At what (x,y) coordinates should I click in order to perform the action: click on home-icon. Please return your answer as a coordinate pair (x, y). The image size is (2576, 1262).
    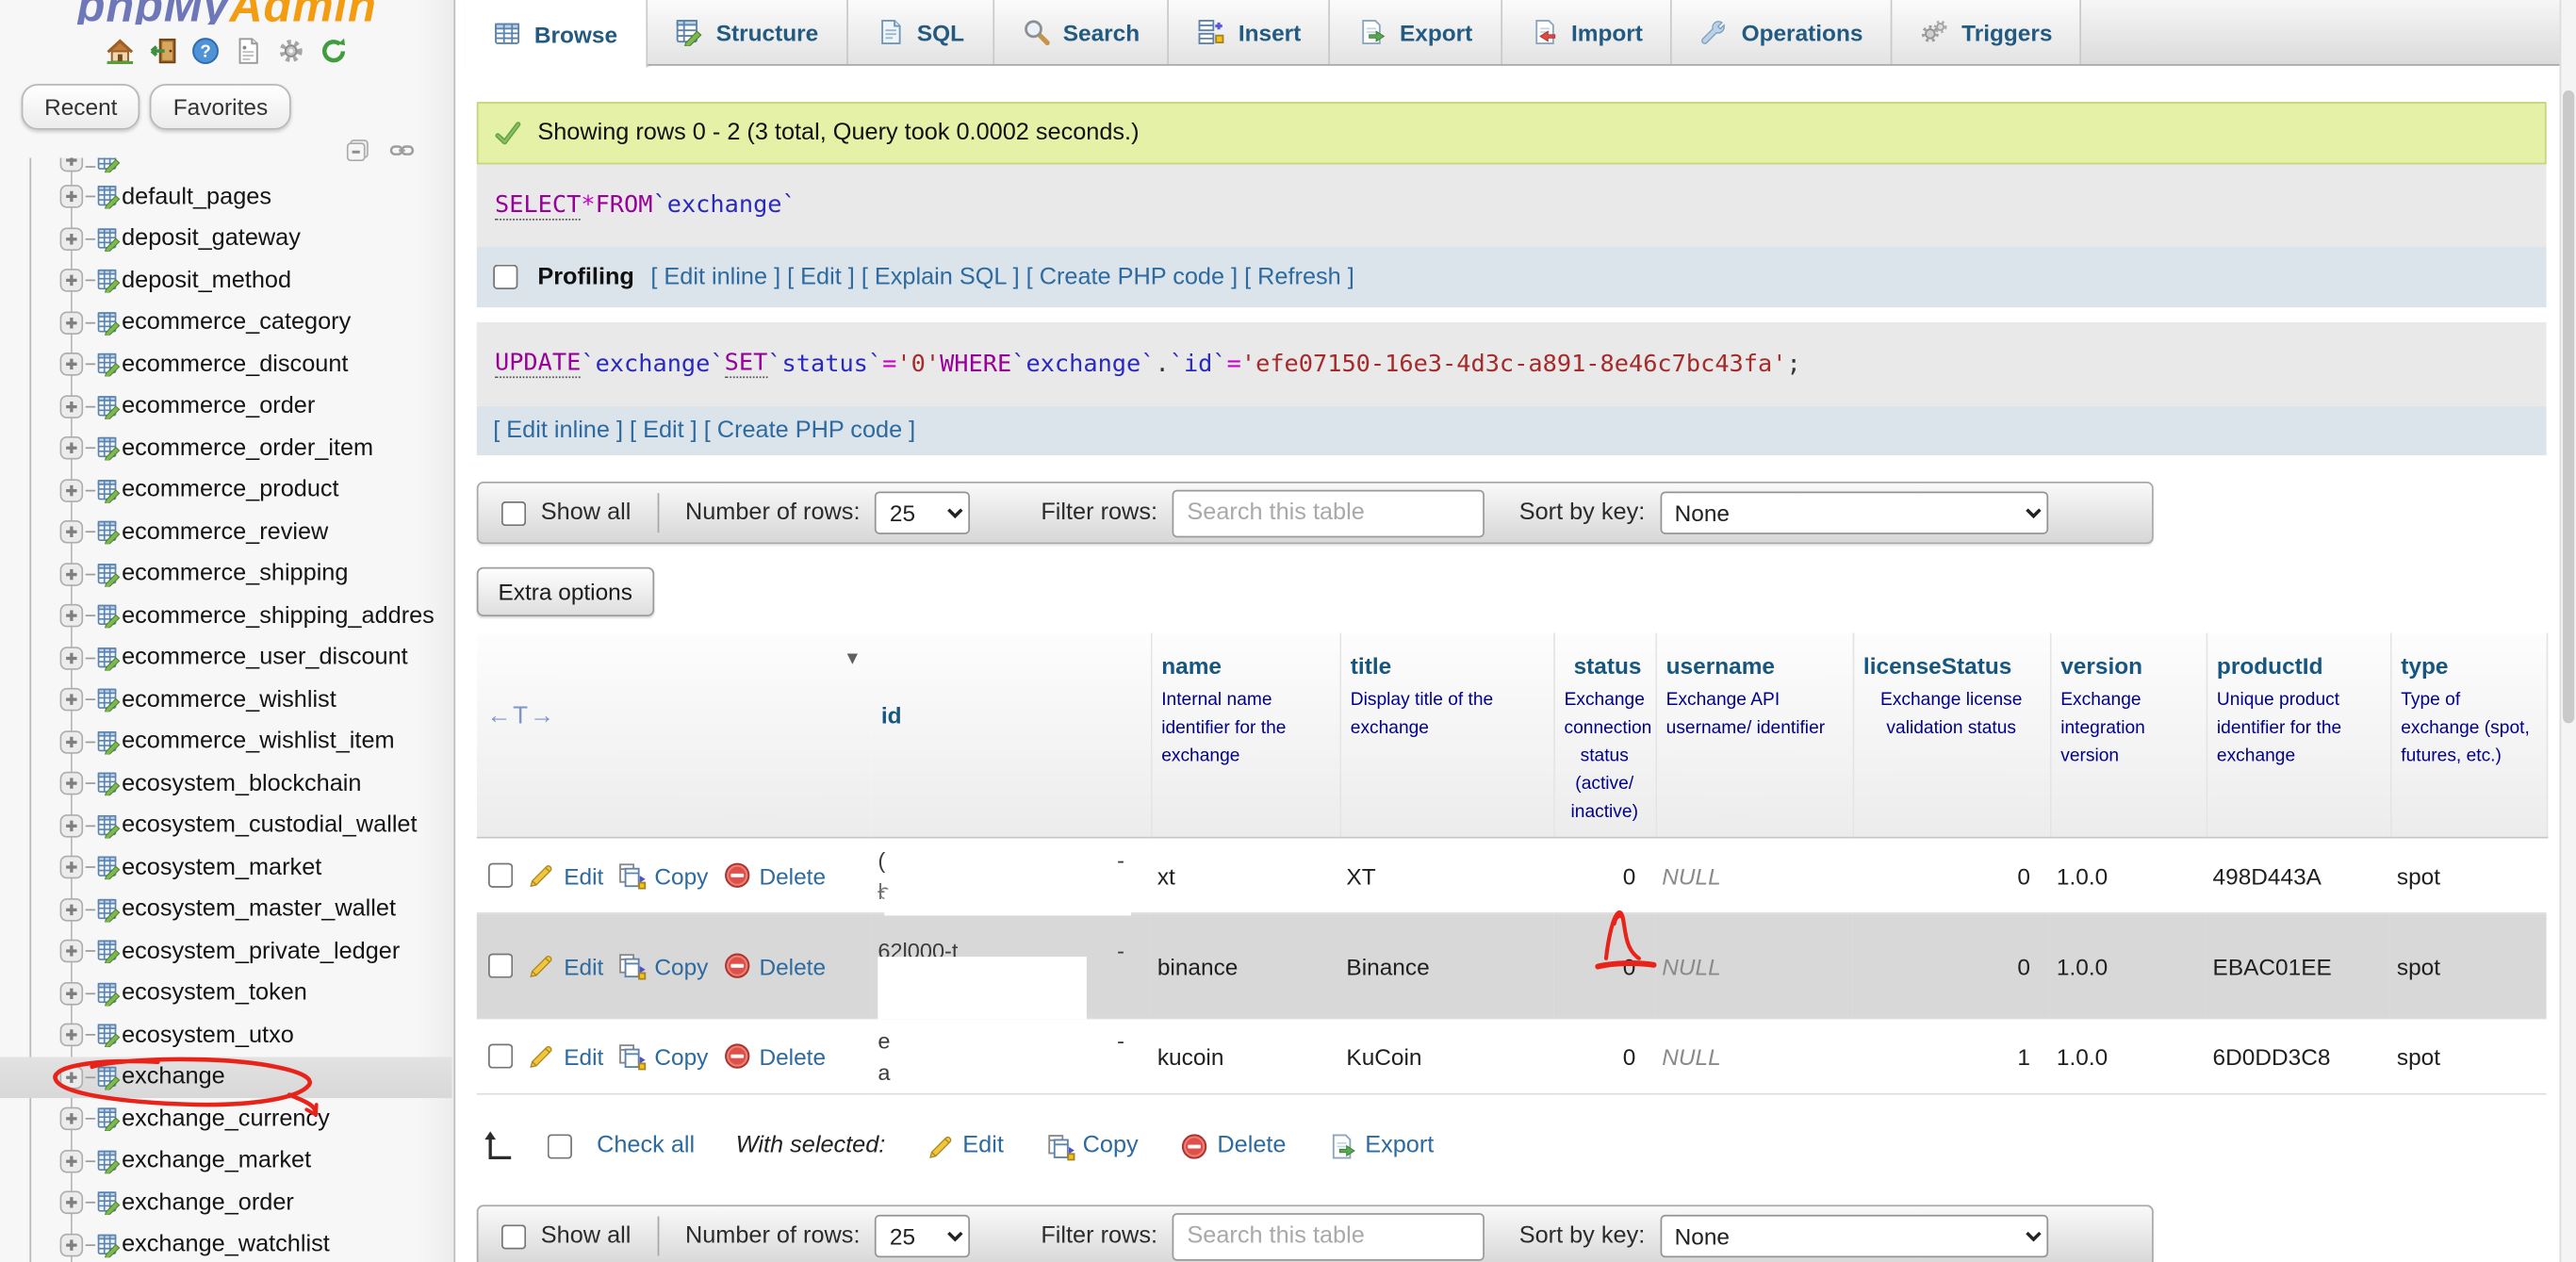
    Looking at the image, I should click on (120, 51).